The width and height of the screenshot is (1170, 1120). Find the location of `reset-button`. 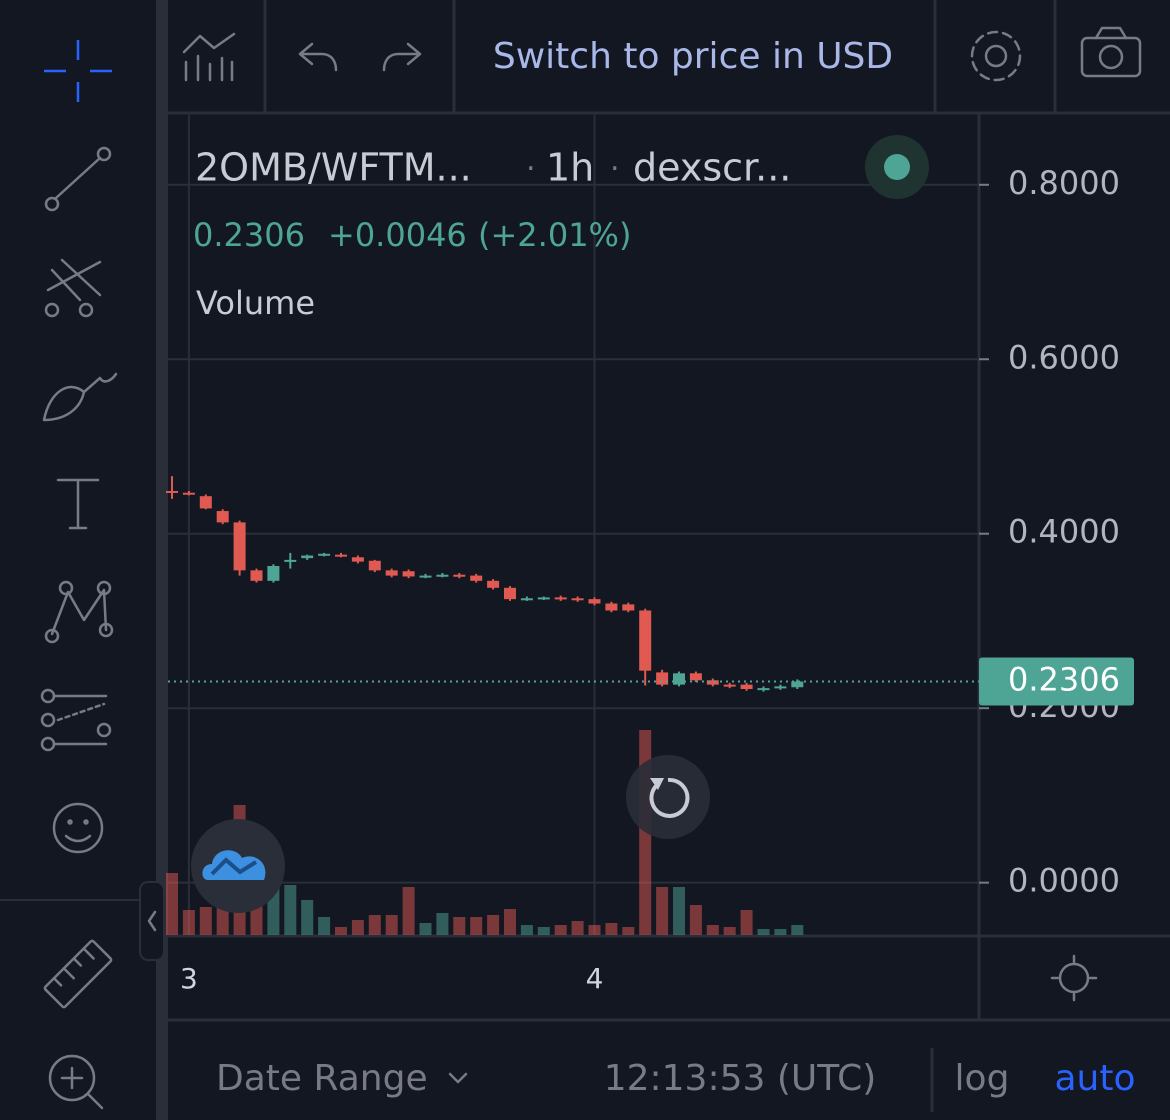

reset-button is located at coordinates (668, 797).